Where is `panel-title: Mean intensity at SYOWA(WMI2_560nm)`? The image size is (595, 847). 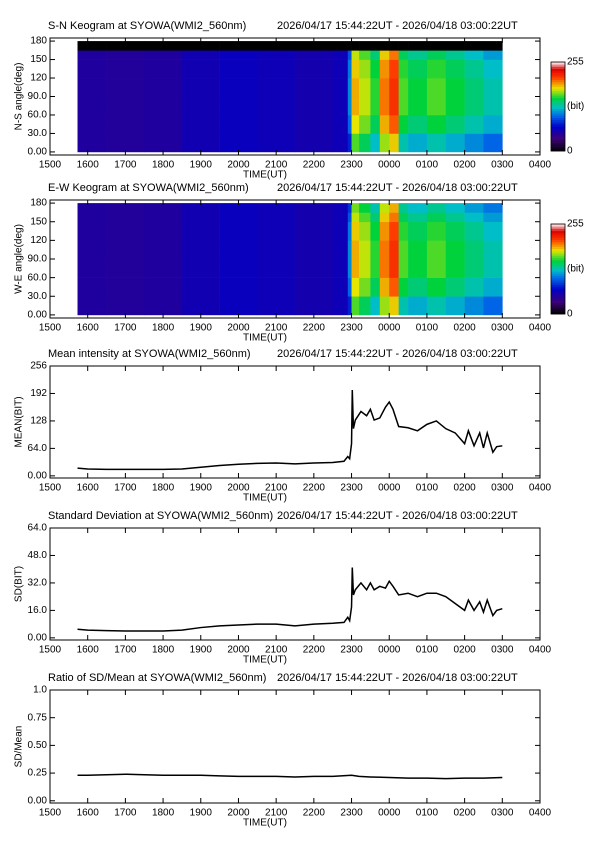 panel-title: Mean intensity at SYOWA(WMI2_560nm) is located at coordinates (149, 354).